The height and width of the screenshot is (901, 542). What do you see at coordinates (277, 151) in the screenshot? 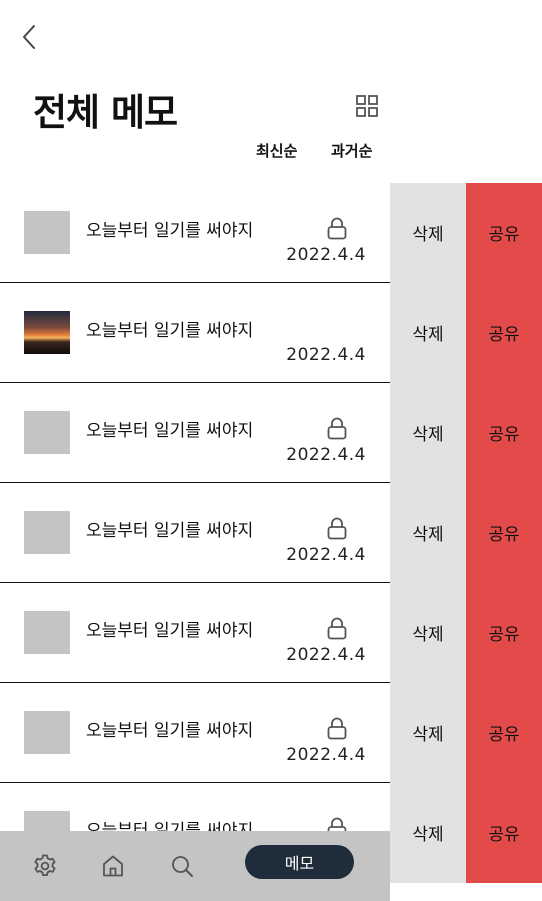
I see `sort-latest-button: 최신순` at bounding box center [277, 151].